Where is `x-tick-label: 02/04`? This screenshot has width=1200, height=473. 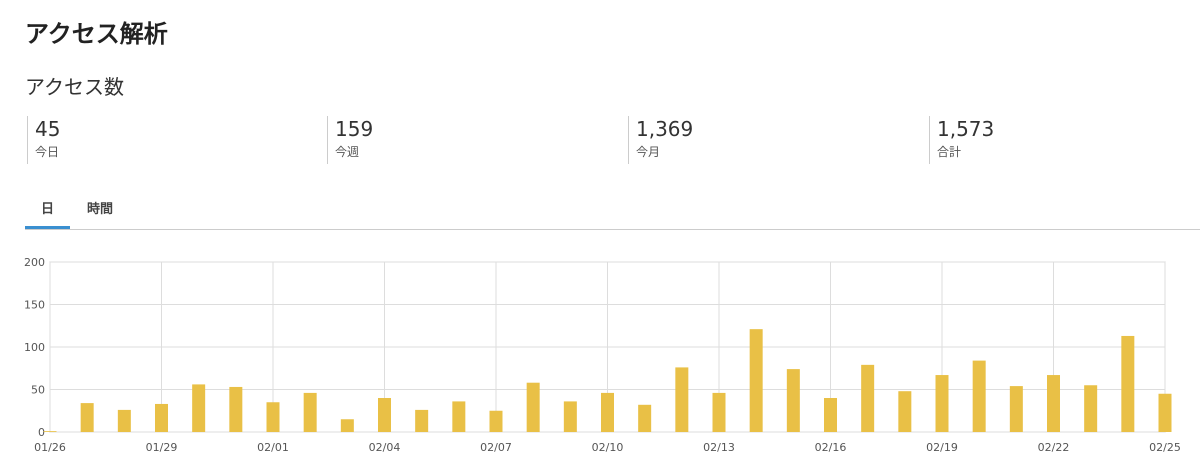
x-tick-label: 02/04 is located at coordinates (385, 447).